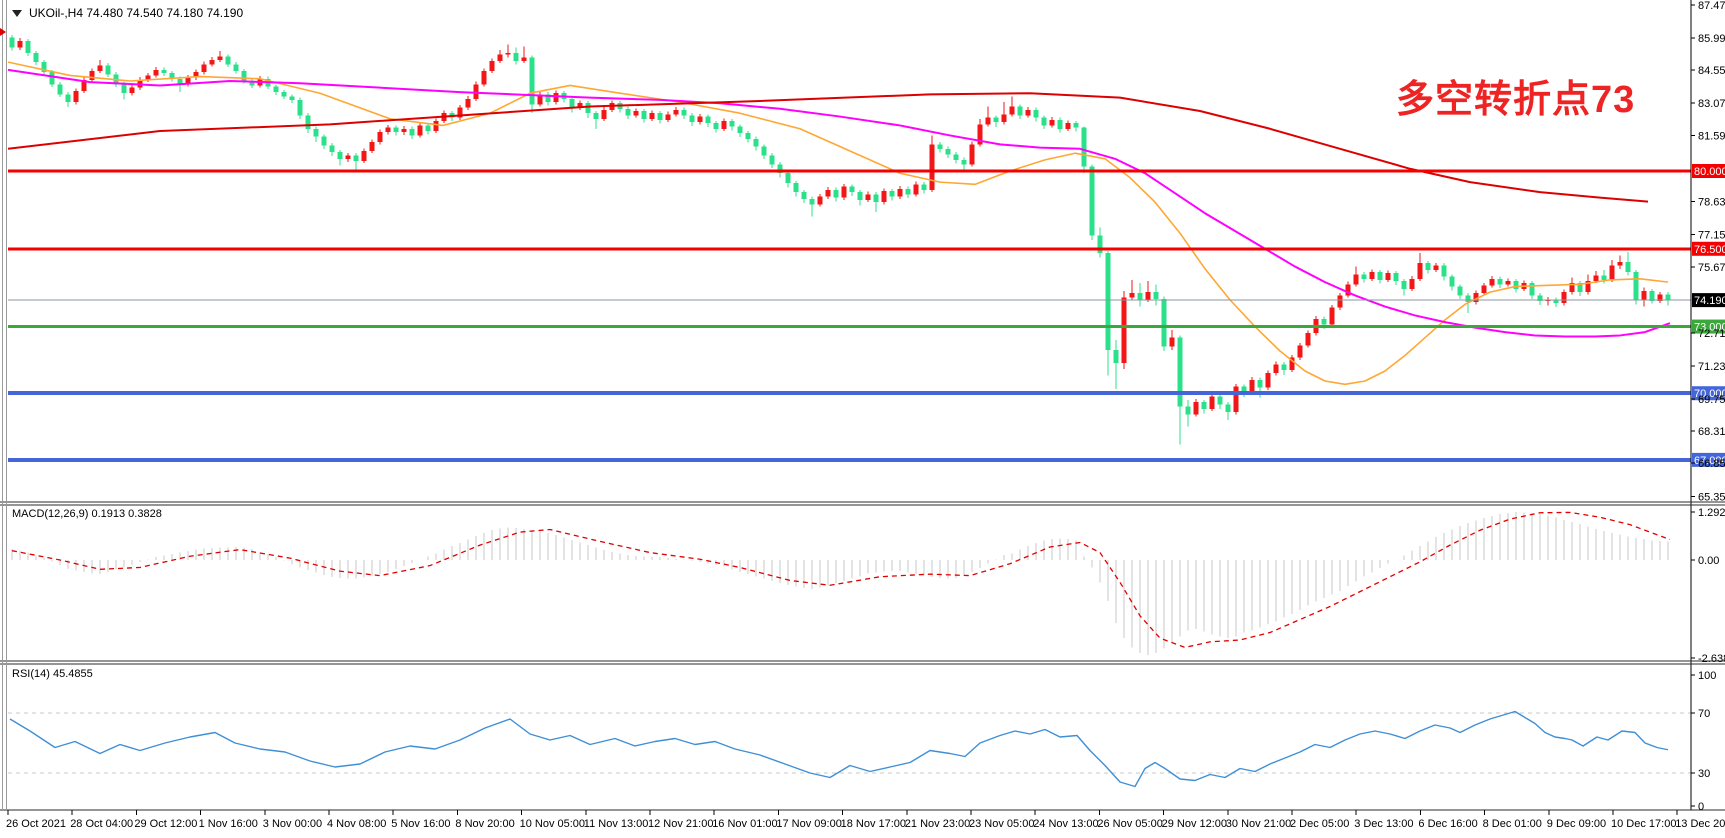 This screenshot has height=838, width=1725. I want to click on svg-text: 1.2924, so click(1711, 513).